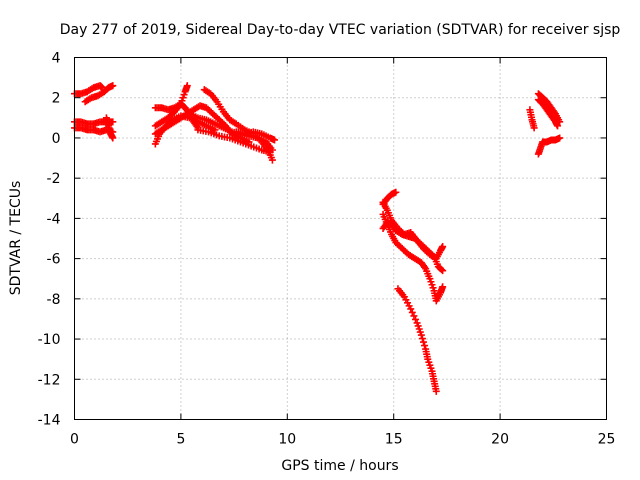 This screenshot has width=640, height=480. Describe the element at coordinates (56, 59) in the screenshot. I see `y-tick-label: 4` at that location.